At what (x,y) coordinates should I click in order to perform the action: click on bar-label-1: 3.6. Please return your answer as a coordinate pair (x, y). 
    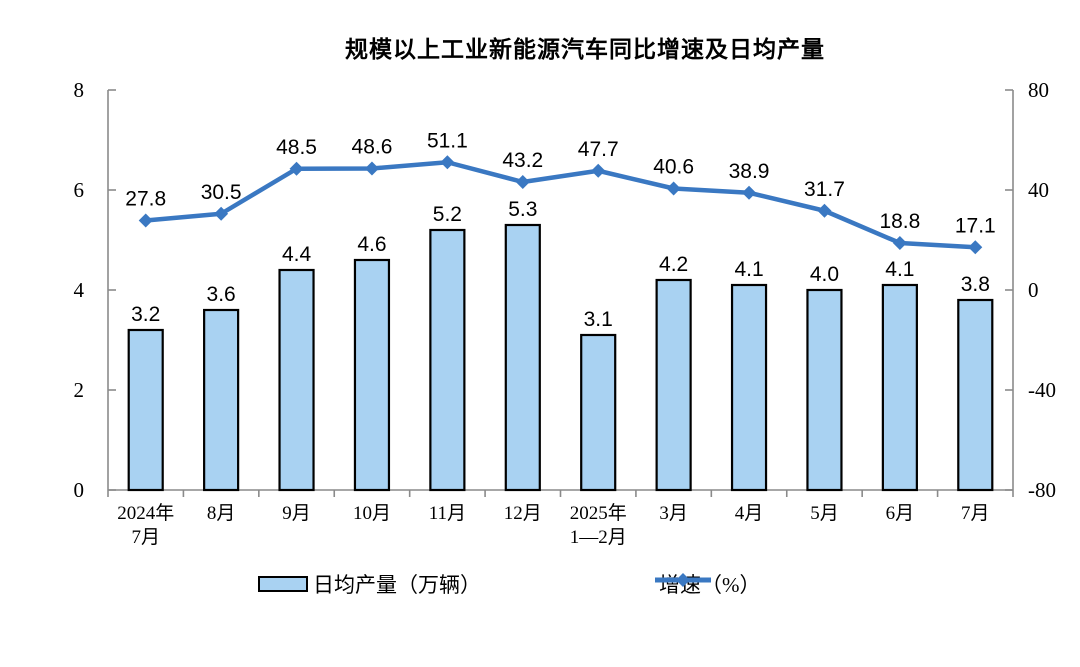
    Looking at the image, I should click on (221, 294).